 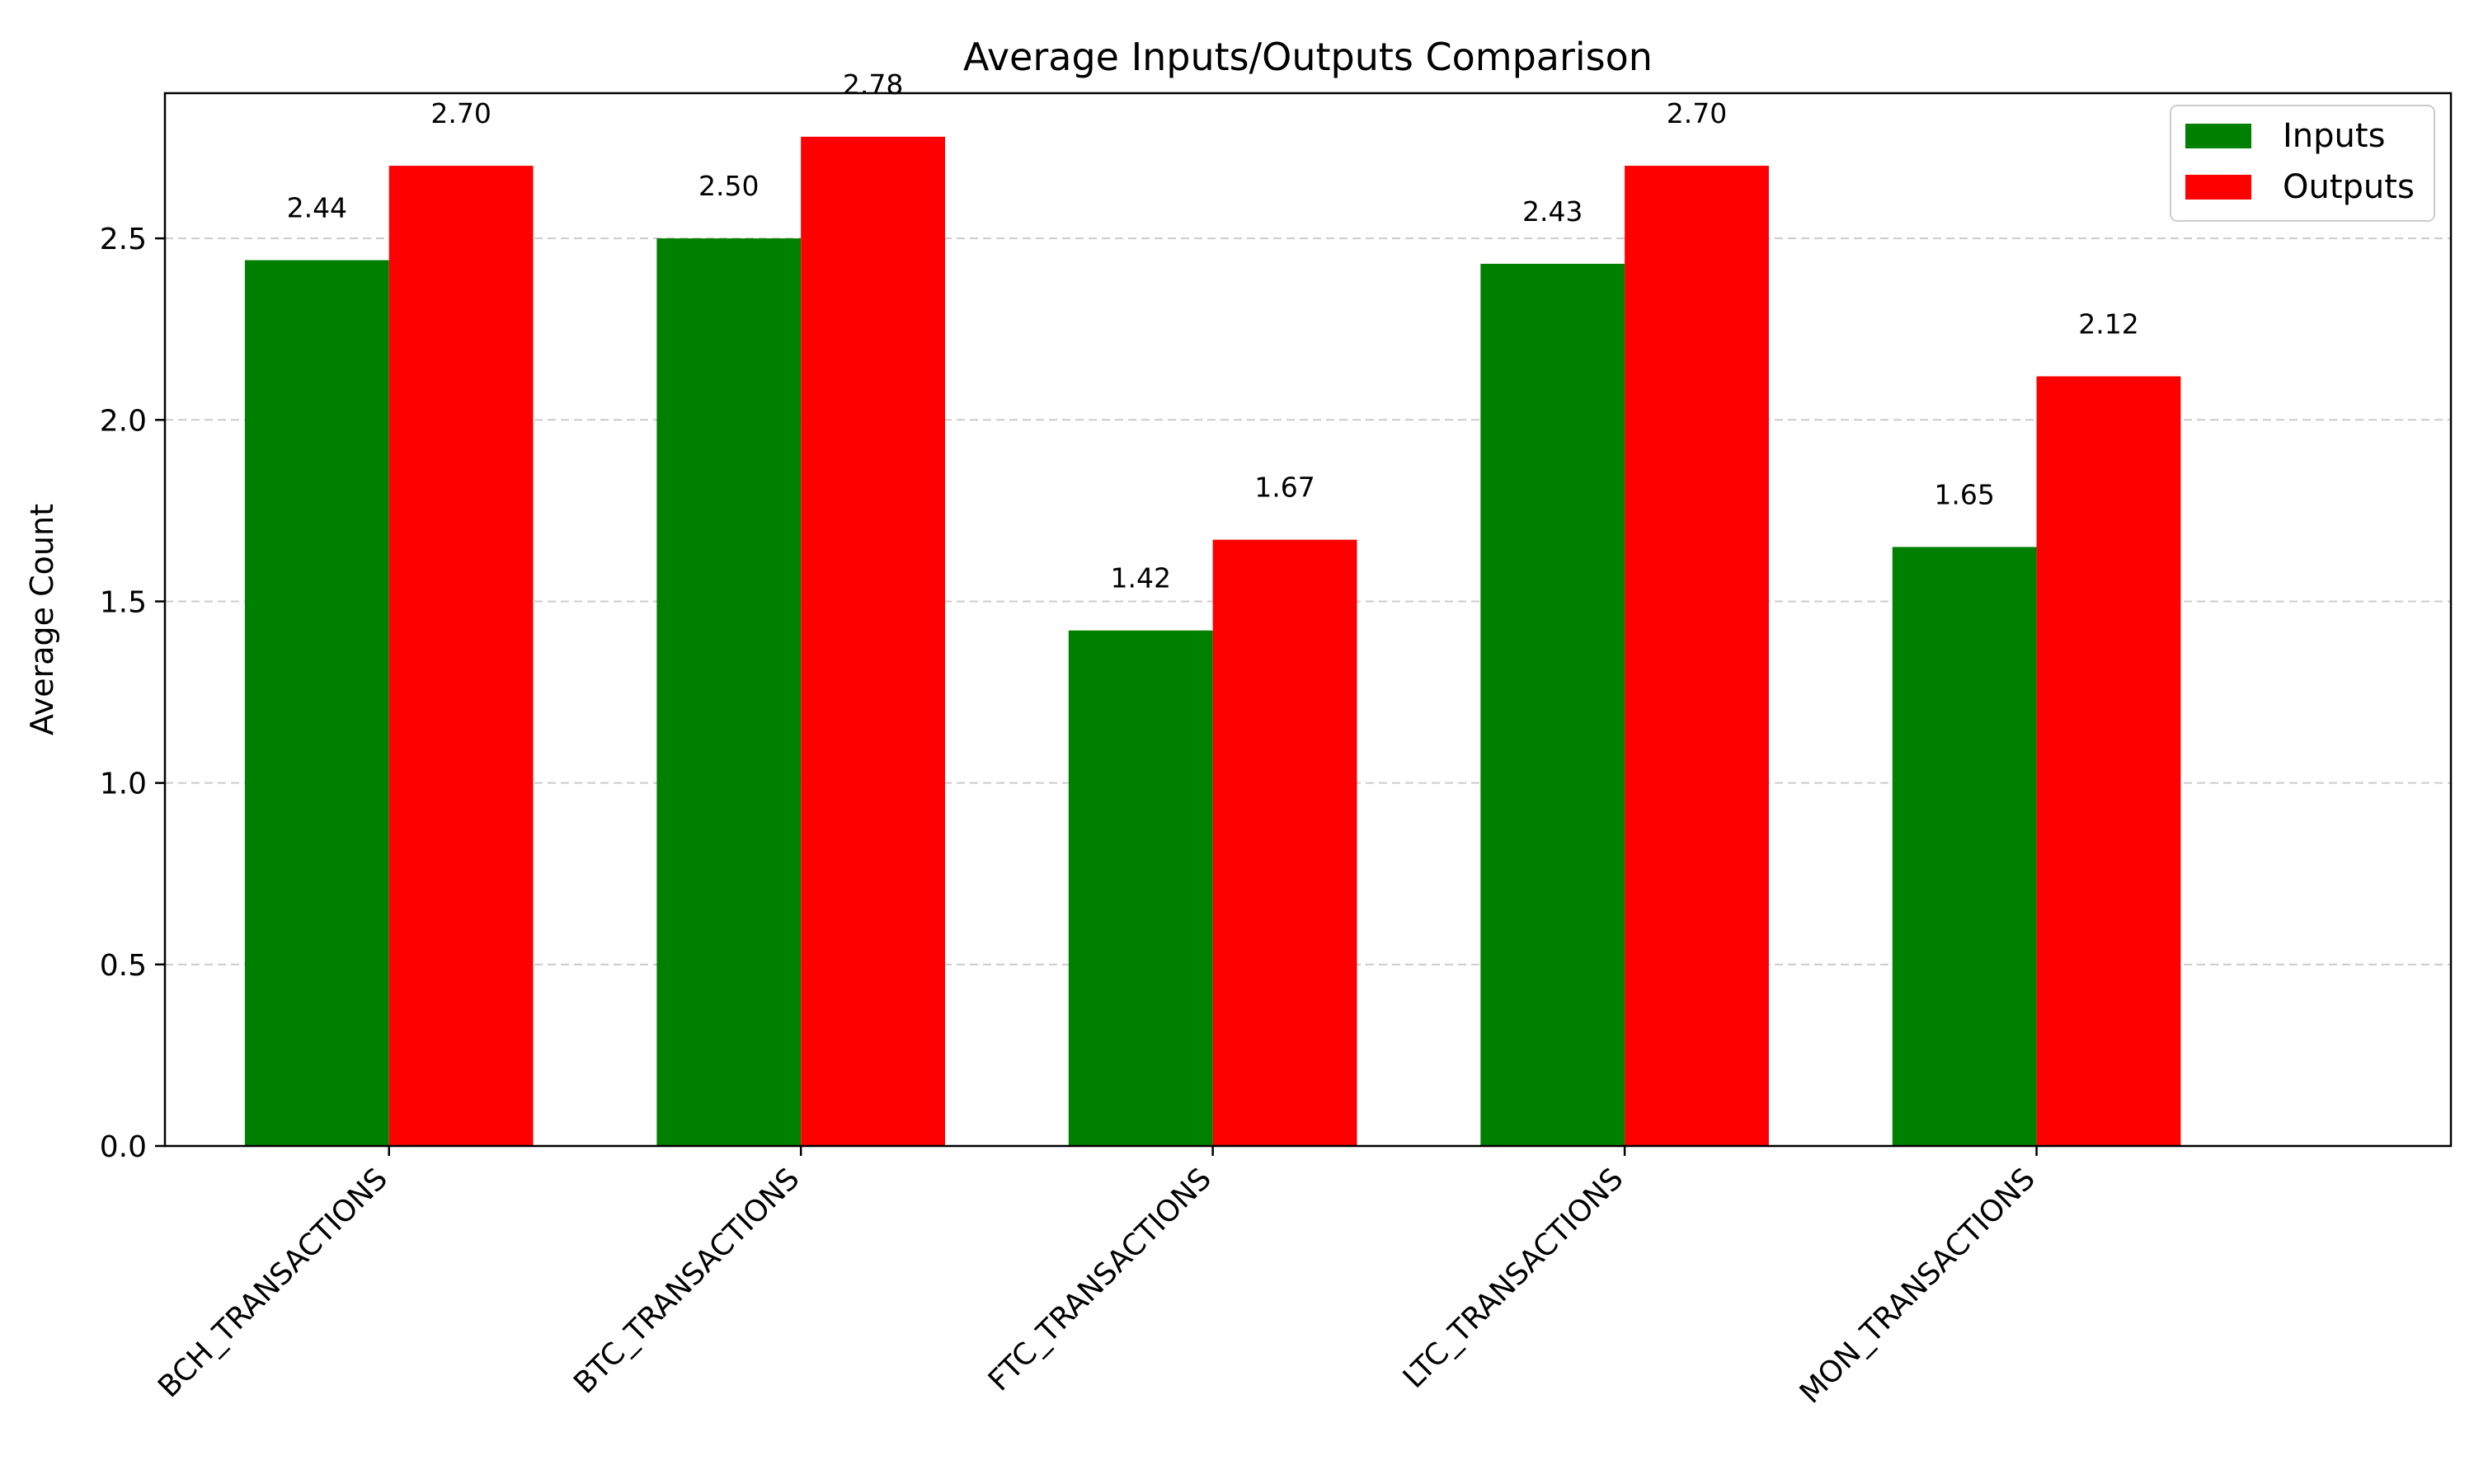 What do you see at coordinates (123, 421) in the screenshot?
I see `y-tick-label: 2.0` at bounding box center [123, 421].